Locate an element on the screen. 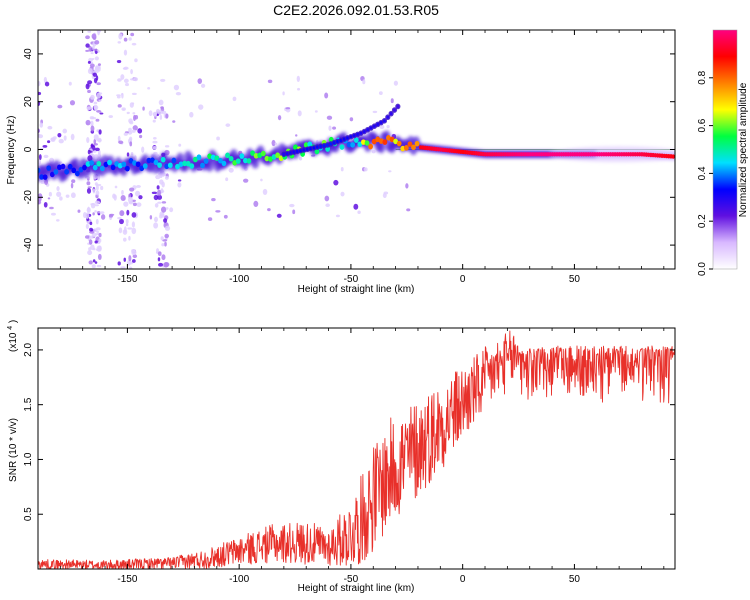  snr-y-tick-label: 1.0 is located at coordinates (28, 459).